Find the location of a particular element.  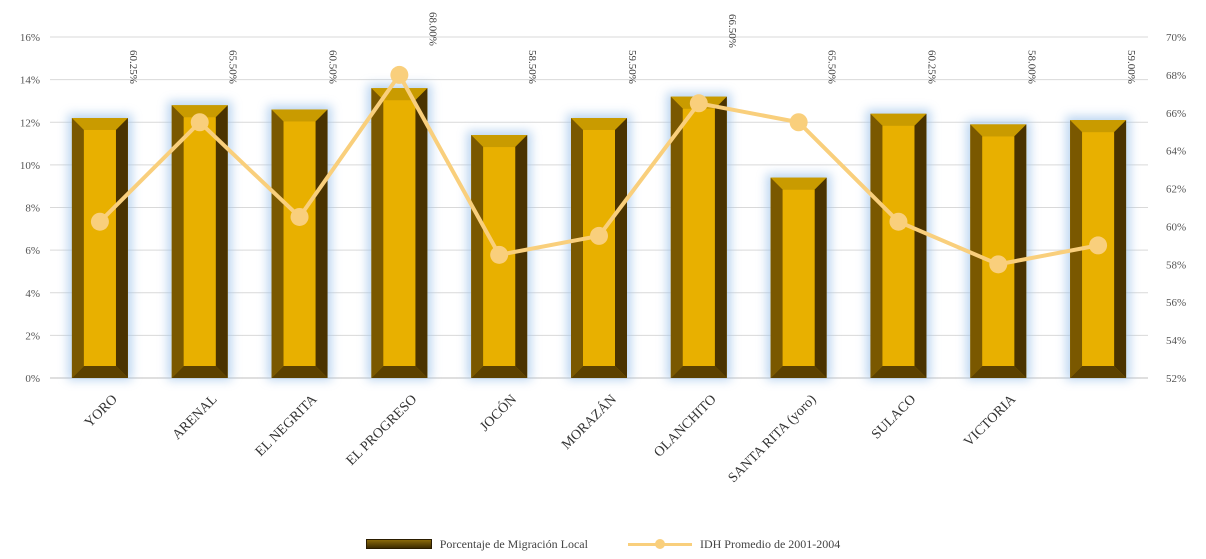

x-tick-label: SANTA RITA (yoro) is located at coordinates (773, 439).